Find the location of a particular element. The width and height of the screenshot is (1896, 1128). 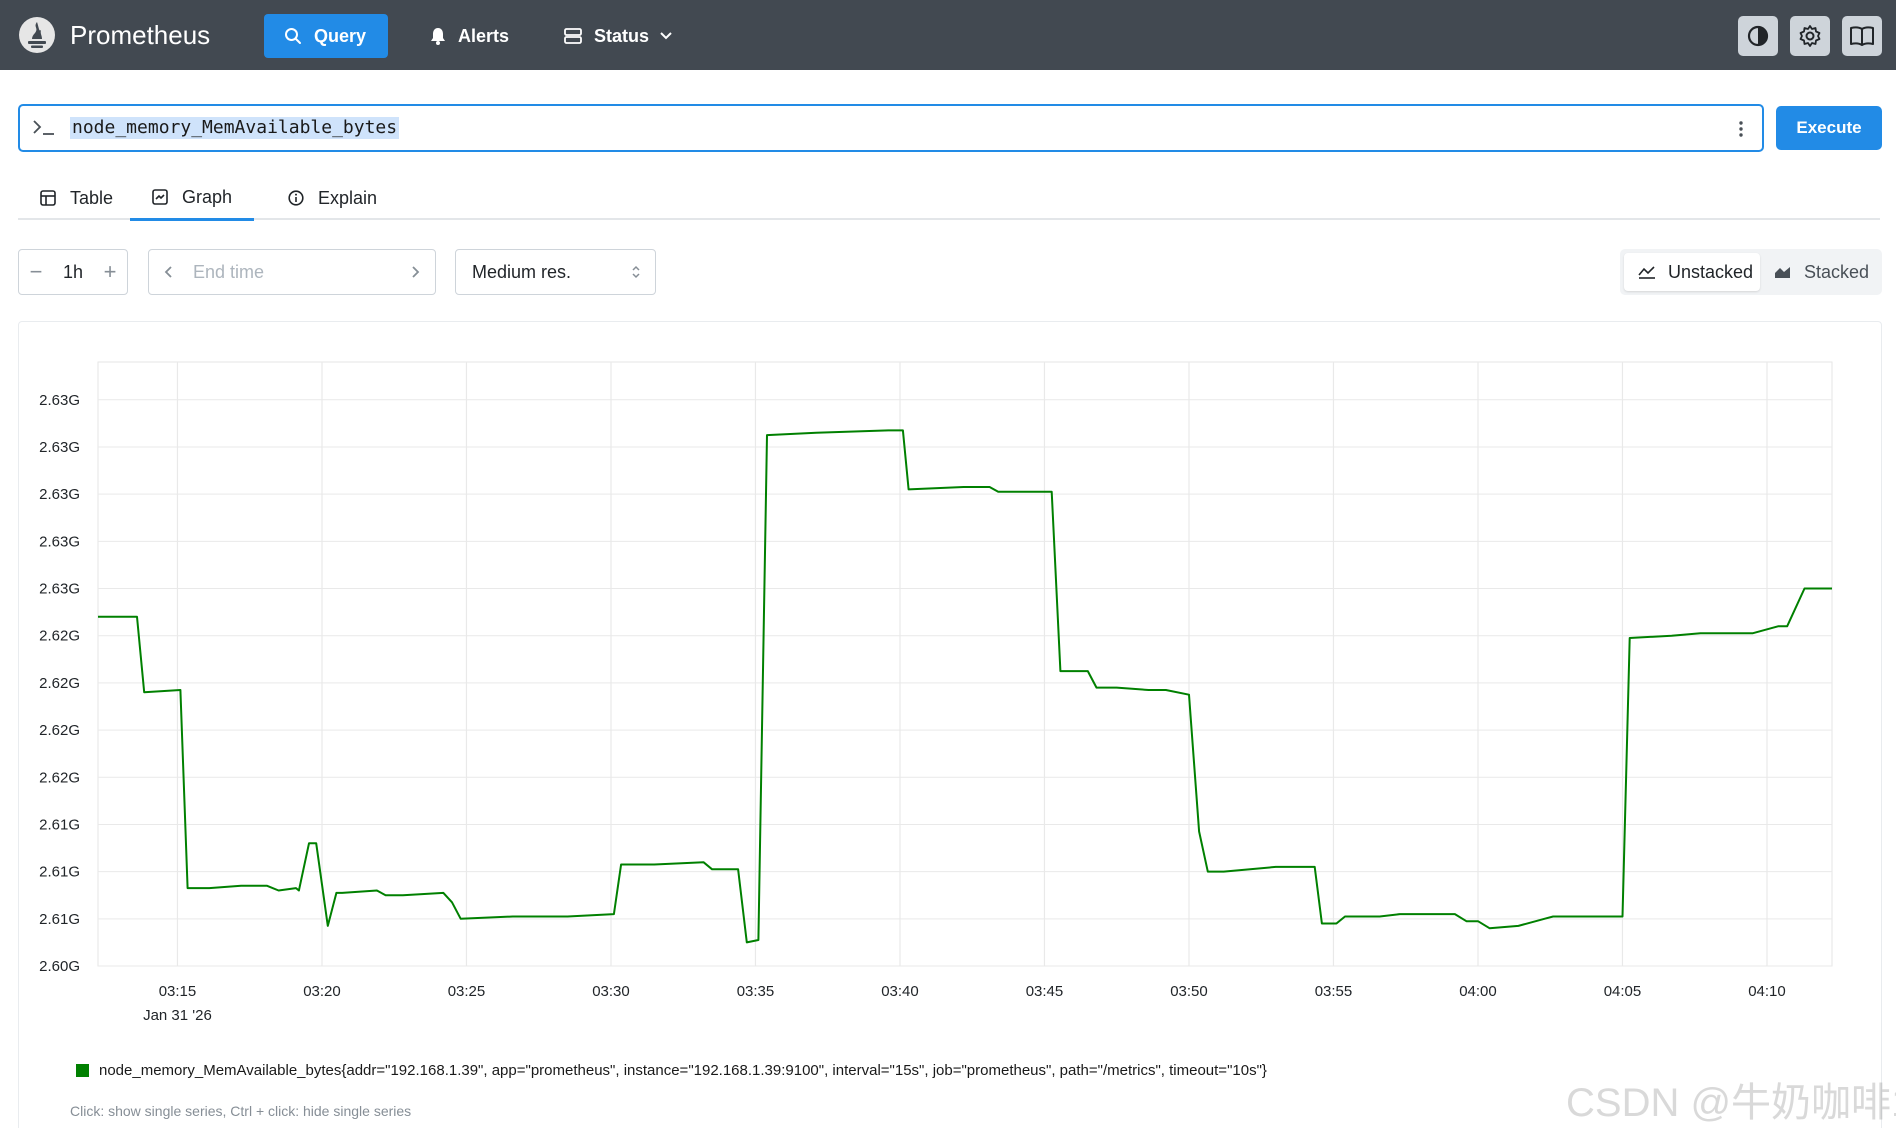

nav-query-button: Query is located at coordinates (326, 36).